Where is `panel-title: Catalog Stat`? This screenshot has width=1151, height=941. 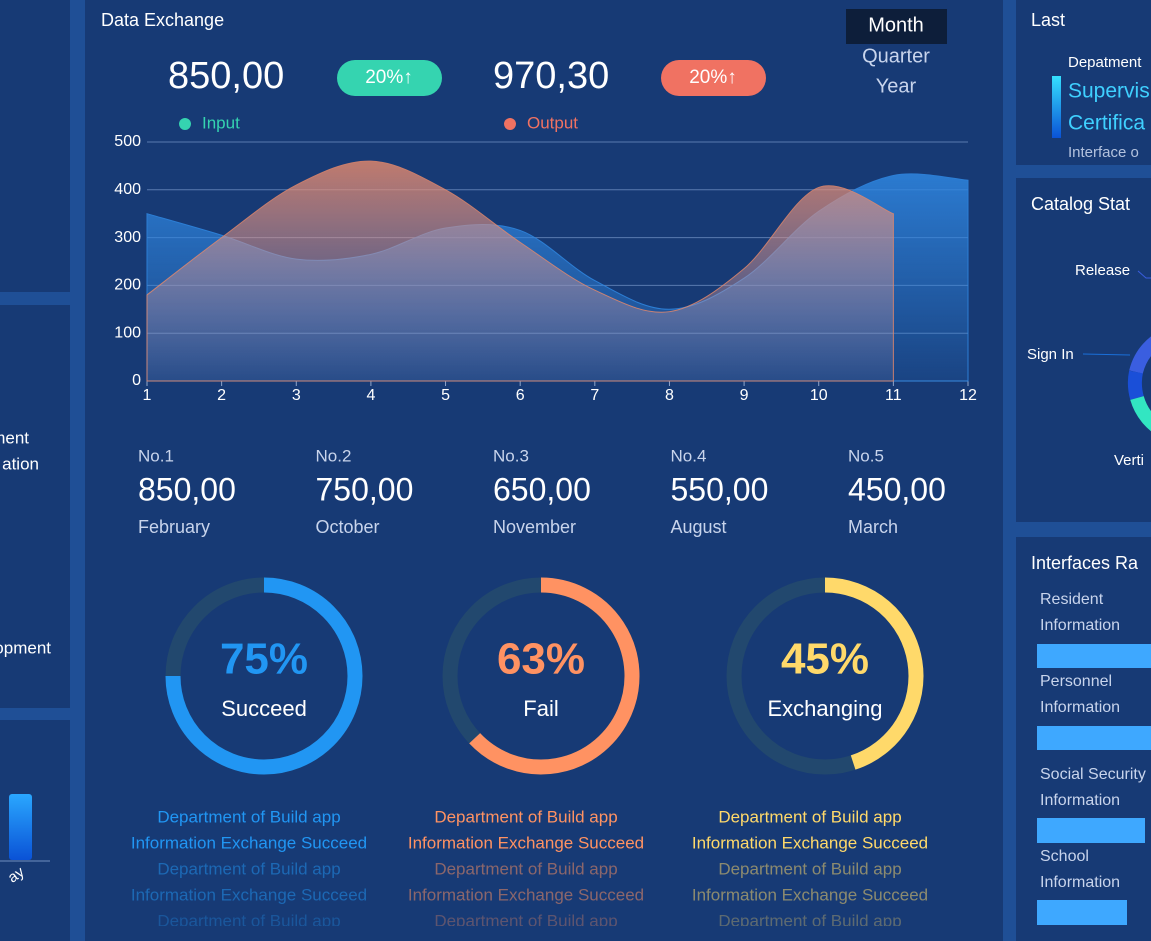
panel-title: Catalog Stat is located at coordinates (1080, 204).